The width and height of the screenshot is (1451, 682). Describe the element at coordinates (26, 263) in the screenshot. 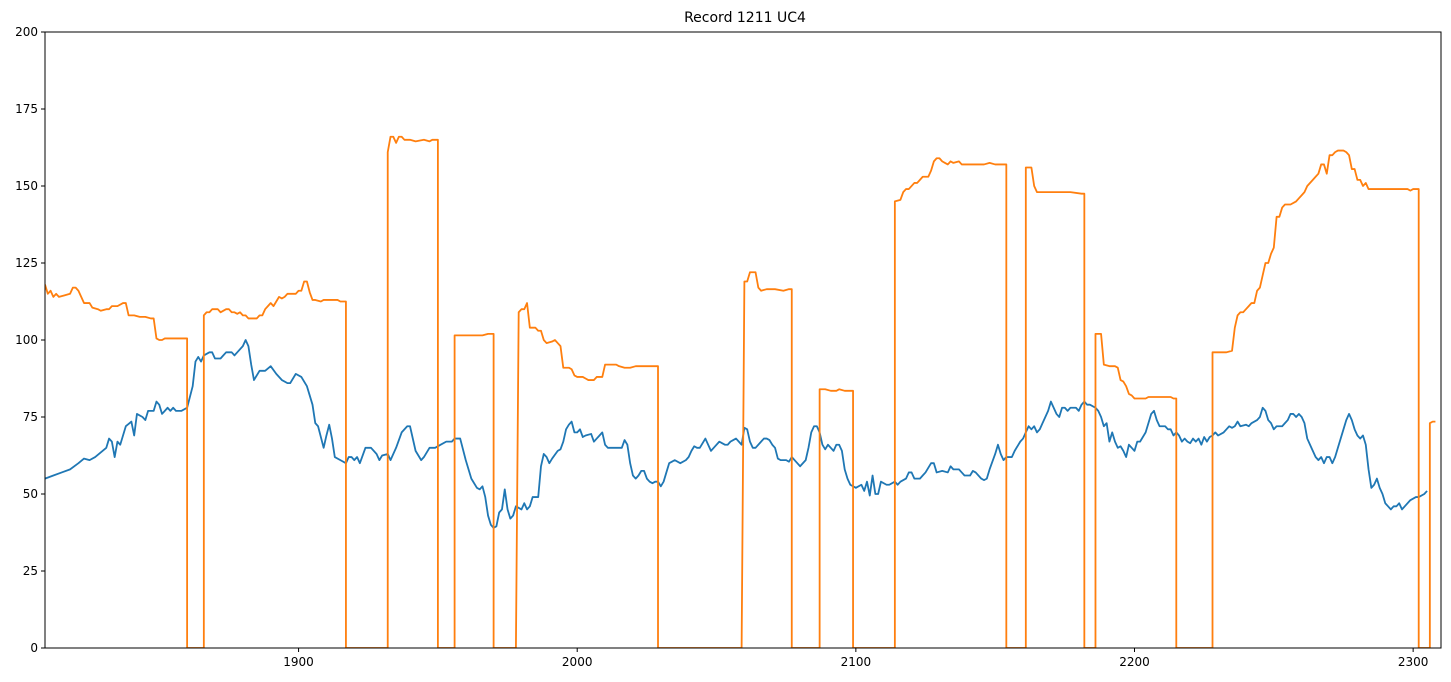

I see `y-tick-label: 125` at that location.